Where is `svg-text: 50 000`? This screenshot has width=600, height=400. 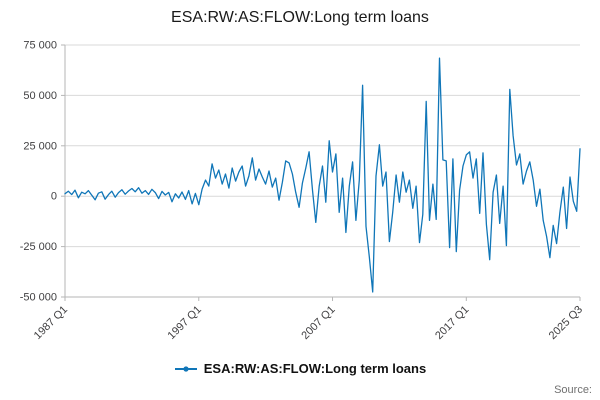
svg-text: 50 000 is located at coordinates (40, 96).